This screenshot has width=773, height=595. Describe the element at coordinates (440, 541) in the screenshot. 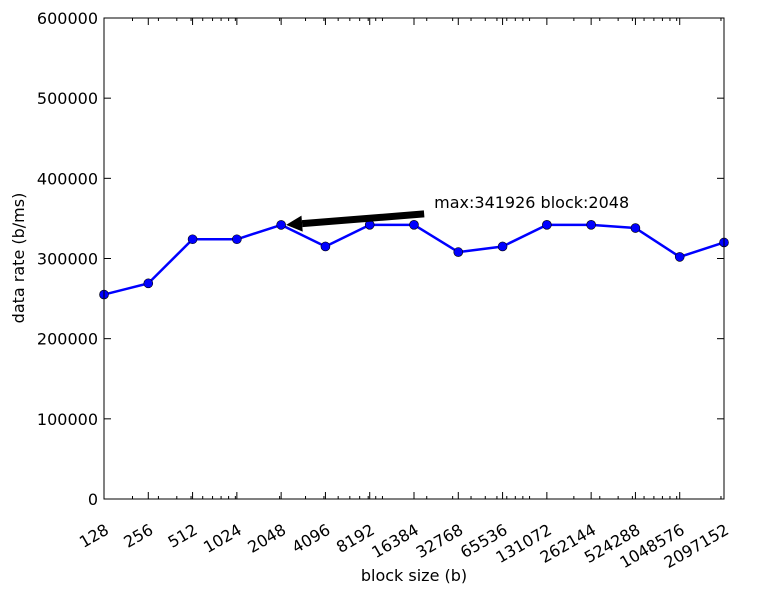

I see `x-tick-label: 32768` at that location.